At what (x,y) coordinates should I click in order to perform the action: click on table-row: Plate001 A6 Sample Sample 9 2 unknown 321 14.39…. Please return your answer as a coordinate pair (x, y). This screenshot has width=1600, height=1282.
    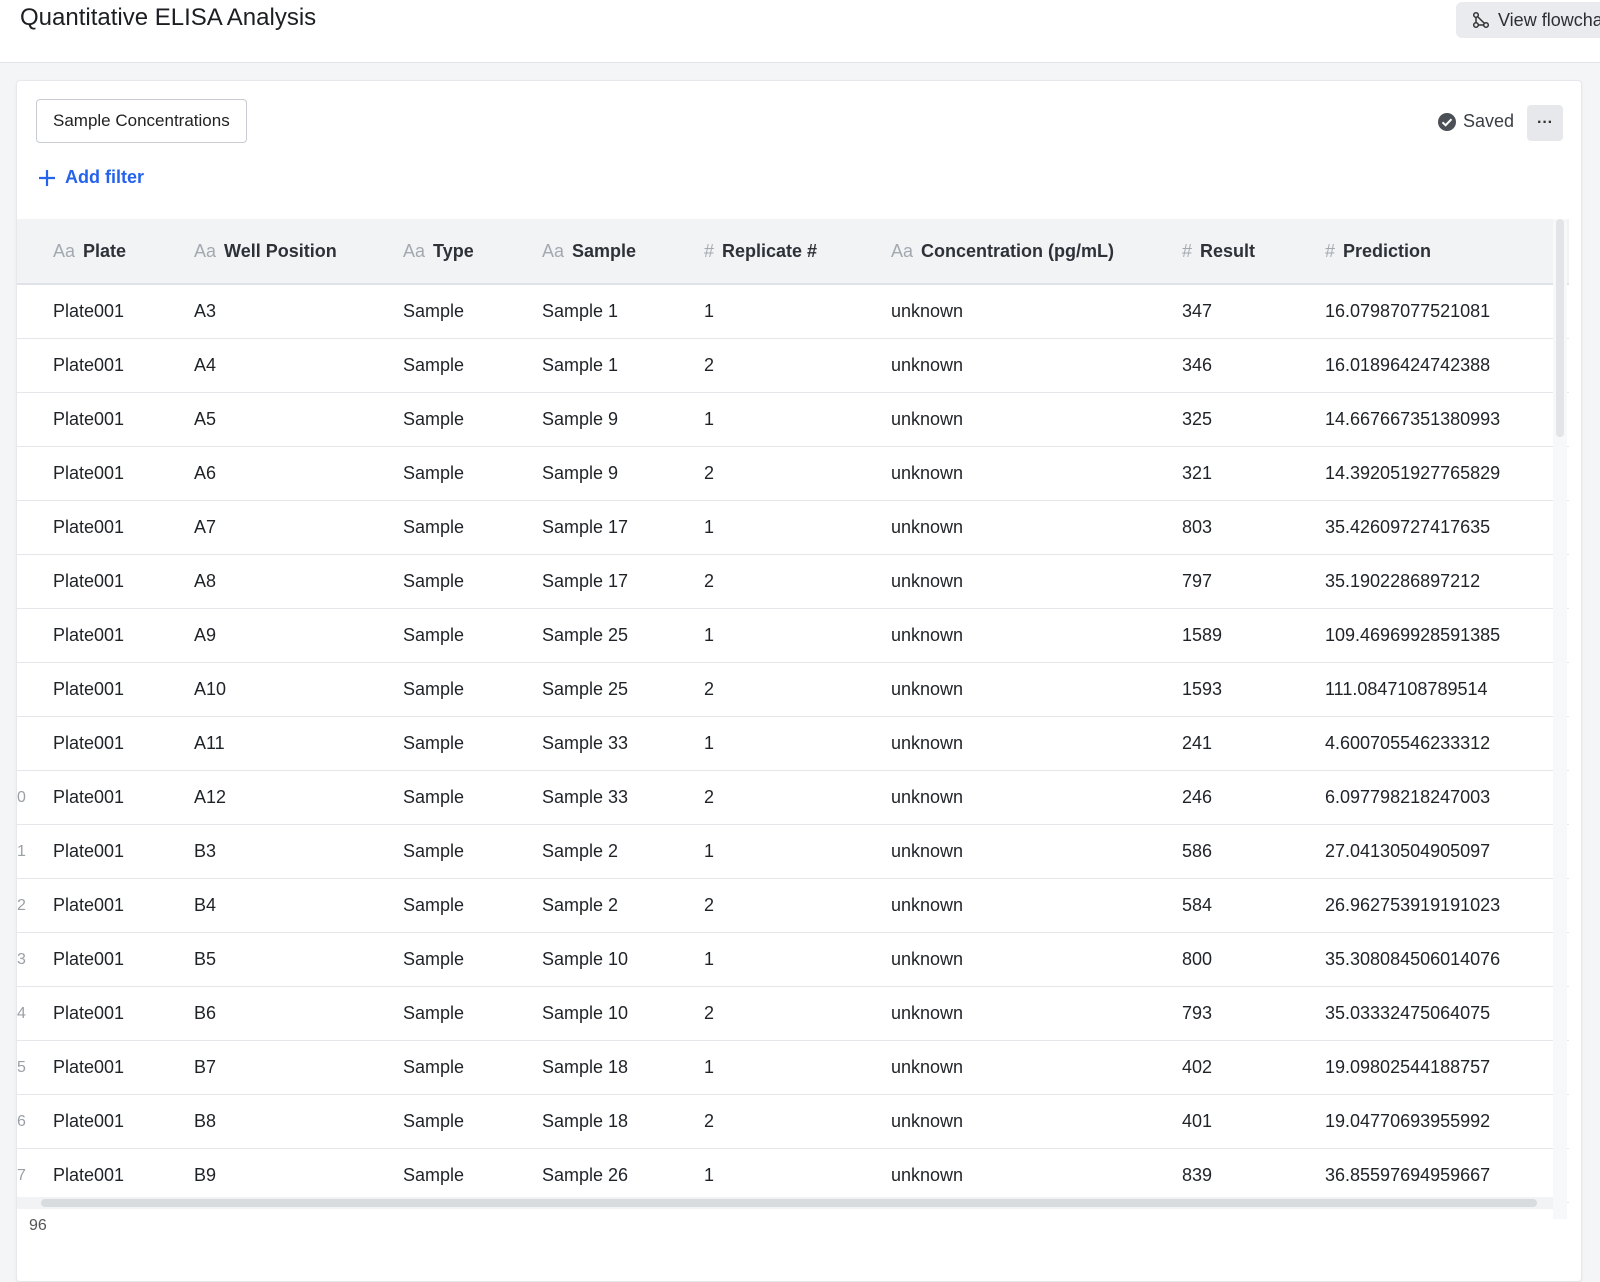
    Looking at the image, I should click on (793, 473).